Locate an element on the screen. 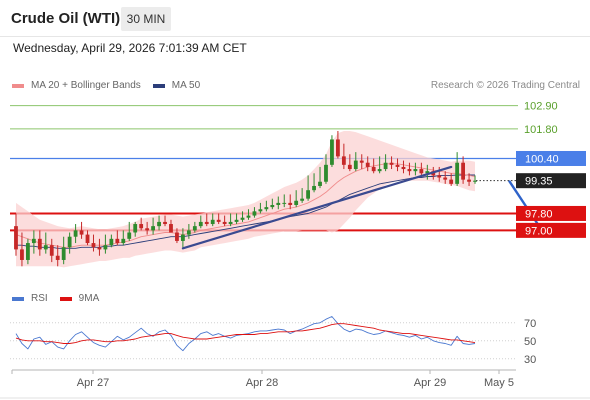 Image resolution: width=590 pixels, height=400 pixels. projection-arrow-head is located at coordinates (540, 229).